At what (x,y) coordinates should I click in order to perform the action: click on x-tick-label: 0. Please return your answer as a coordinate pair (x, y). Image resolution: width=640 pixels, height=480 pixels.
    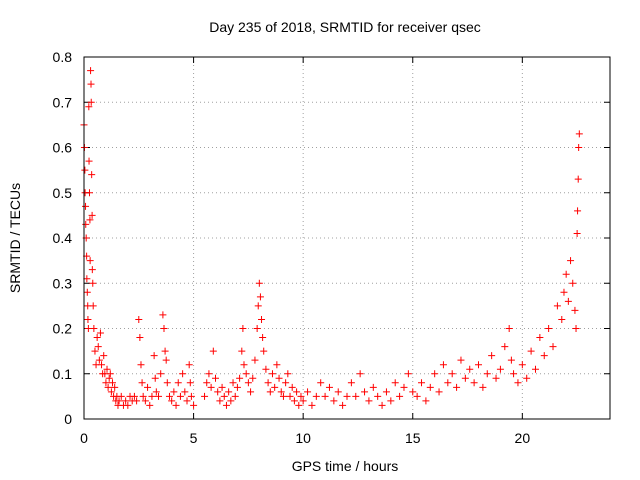
    Looking at the image, I should click on (84, 438).